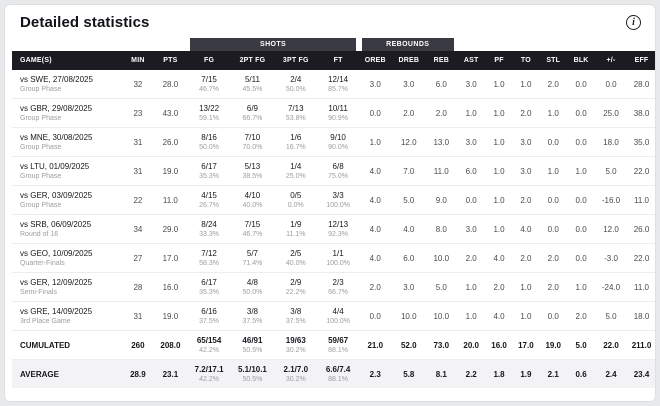 This screenshot has width=660, height=406. I want to click on stat-cell-eff: 22.0, so click(641, 171).